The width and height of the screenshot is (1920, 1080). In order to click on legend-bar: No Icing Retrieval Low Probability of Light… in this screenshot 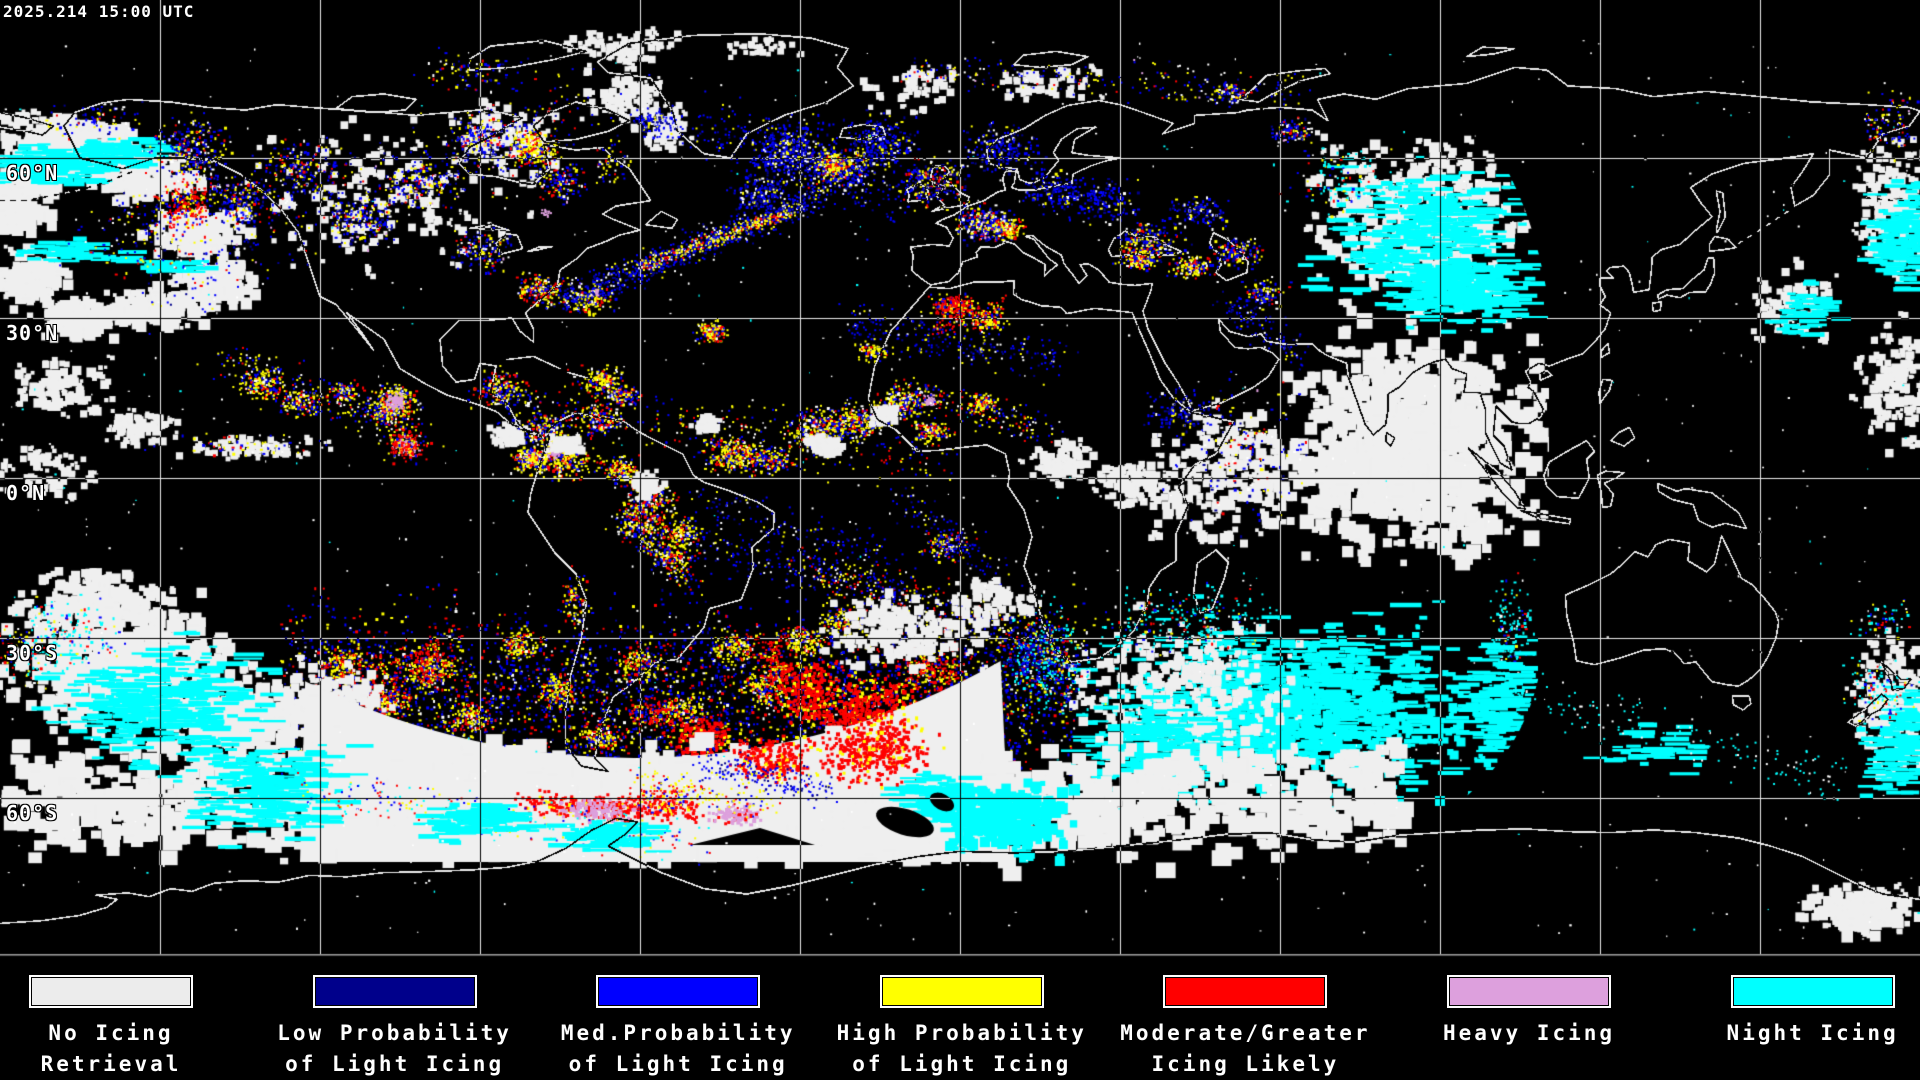, I will do `click(960, 1019)`.